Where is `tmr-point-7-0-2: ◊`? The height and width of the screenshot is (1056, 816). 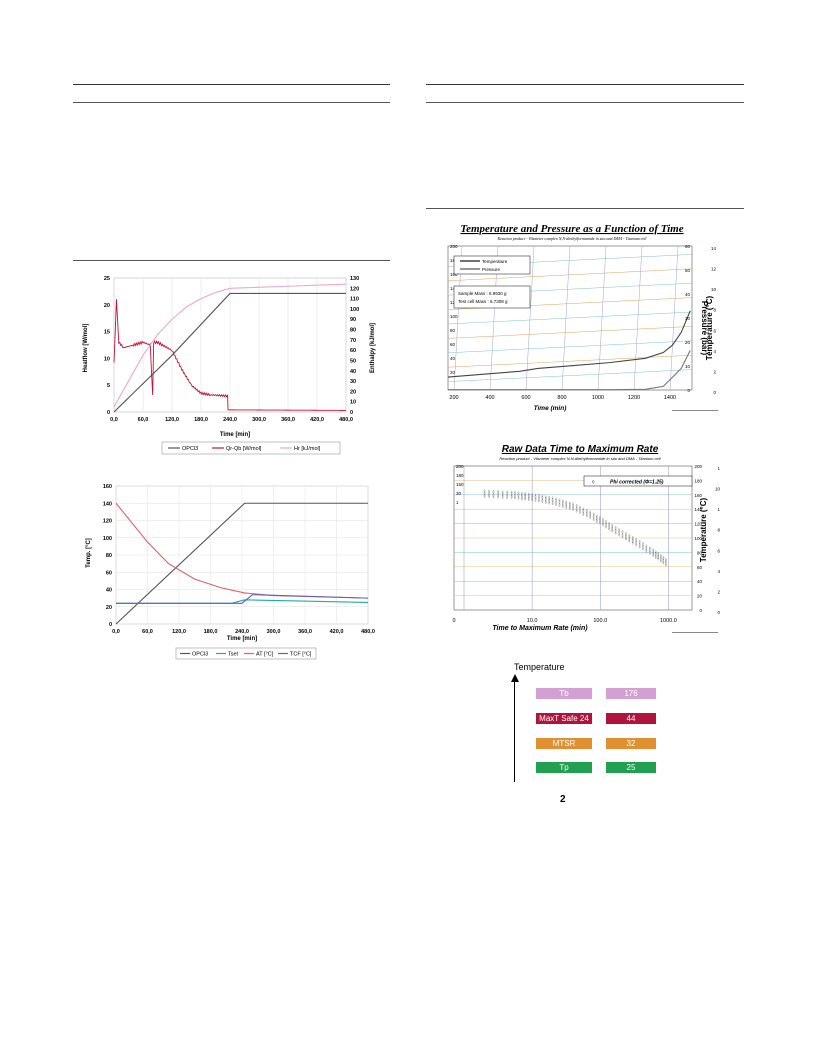
tmr-point-7-0-2: ◊ is located at coordinates (633, 541).